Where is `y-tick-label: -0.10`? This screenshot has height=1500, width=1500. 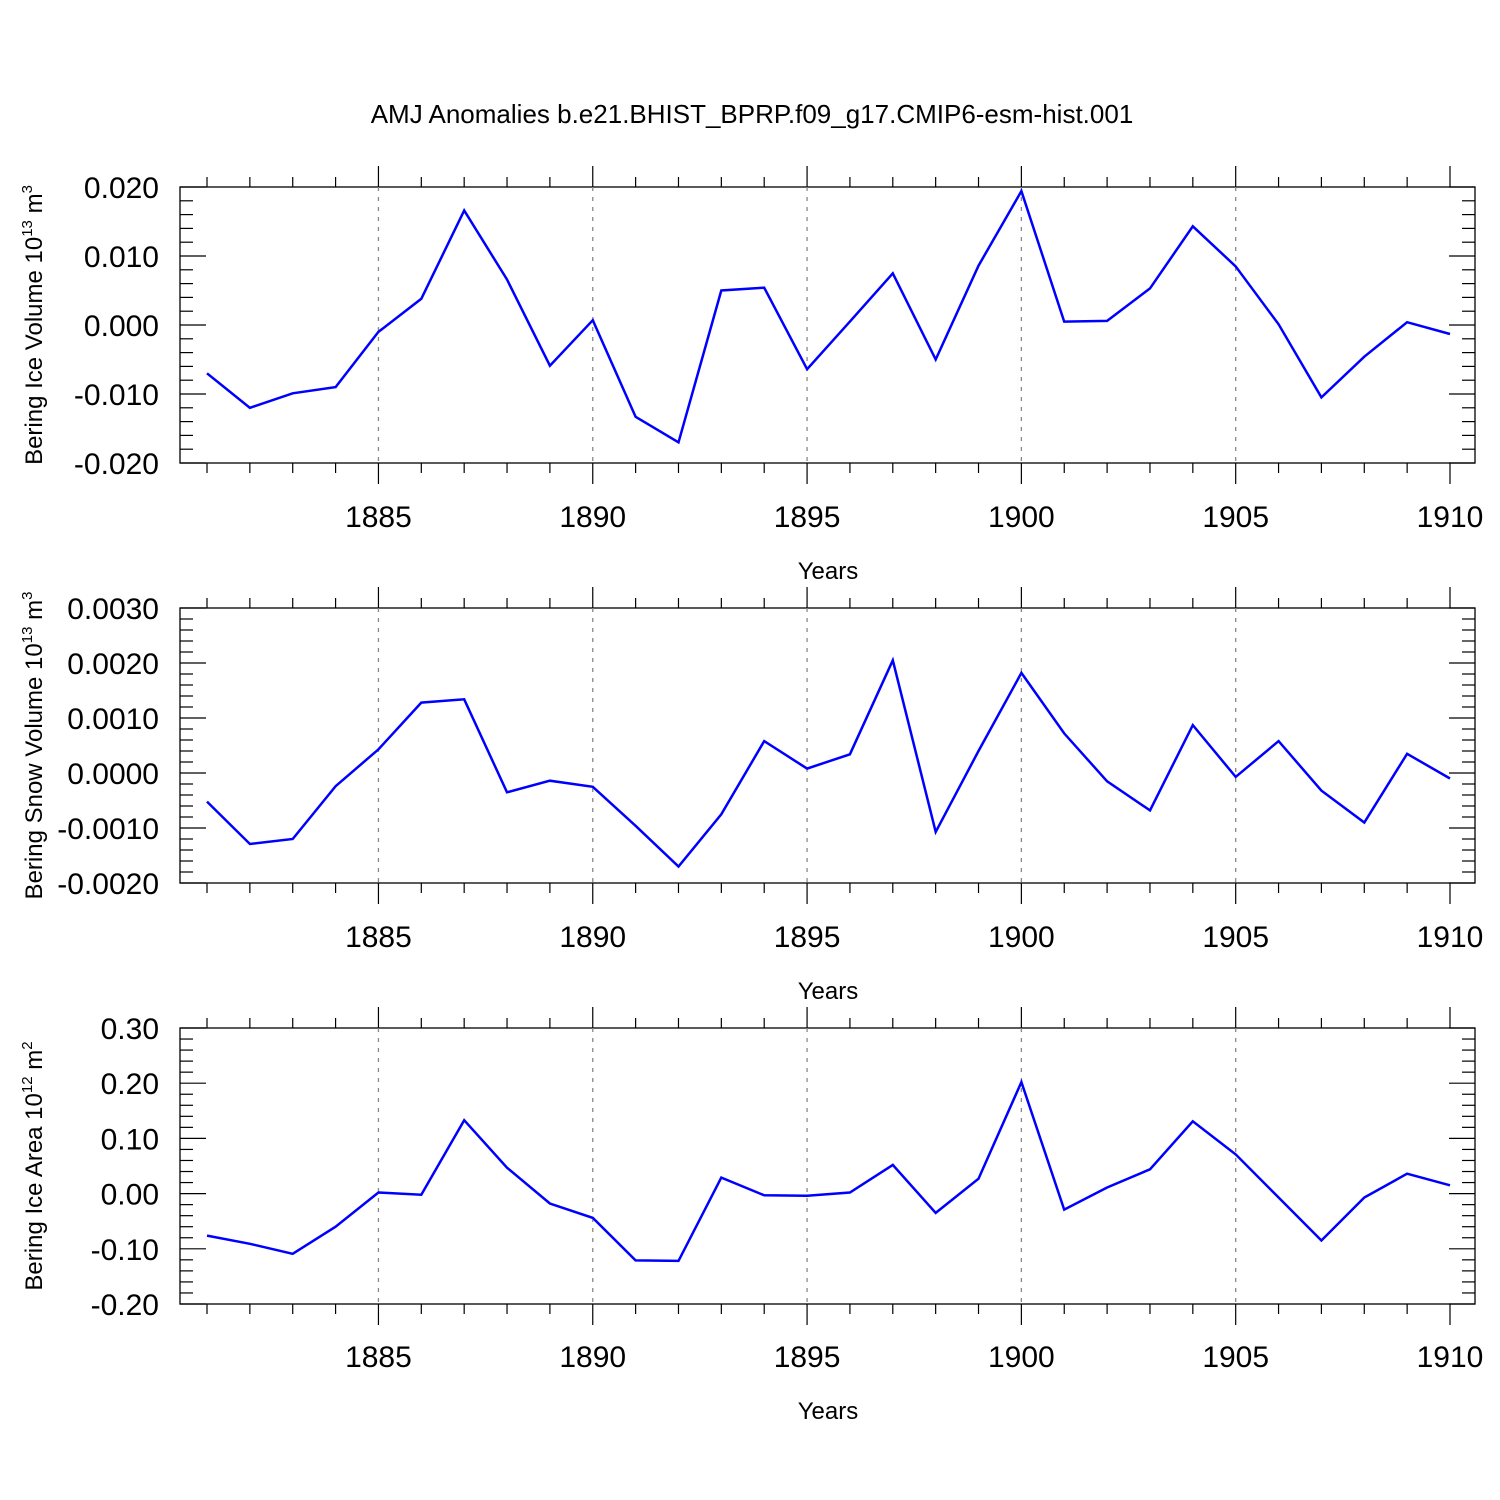
y-tick-label: -0.10 is located at coordinates (125, 1250).